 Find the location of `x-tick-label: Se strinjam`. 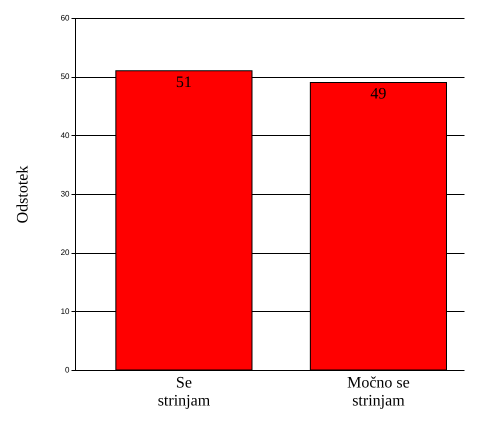

x-tick-label: Se strinjam is located at coordinates (184, 392).